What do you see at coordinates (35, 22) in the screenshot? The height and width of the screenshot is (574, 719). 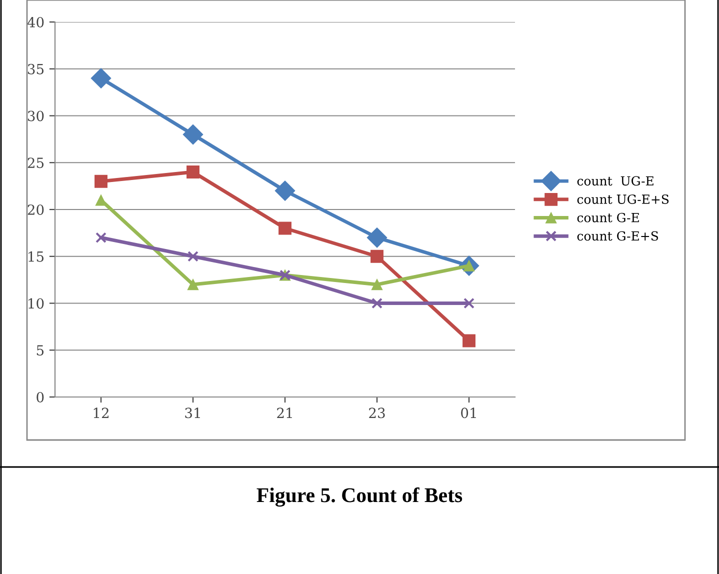 I see `y-tick-label: 40` at bounding box center [35, 22].